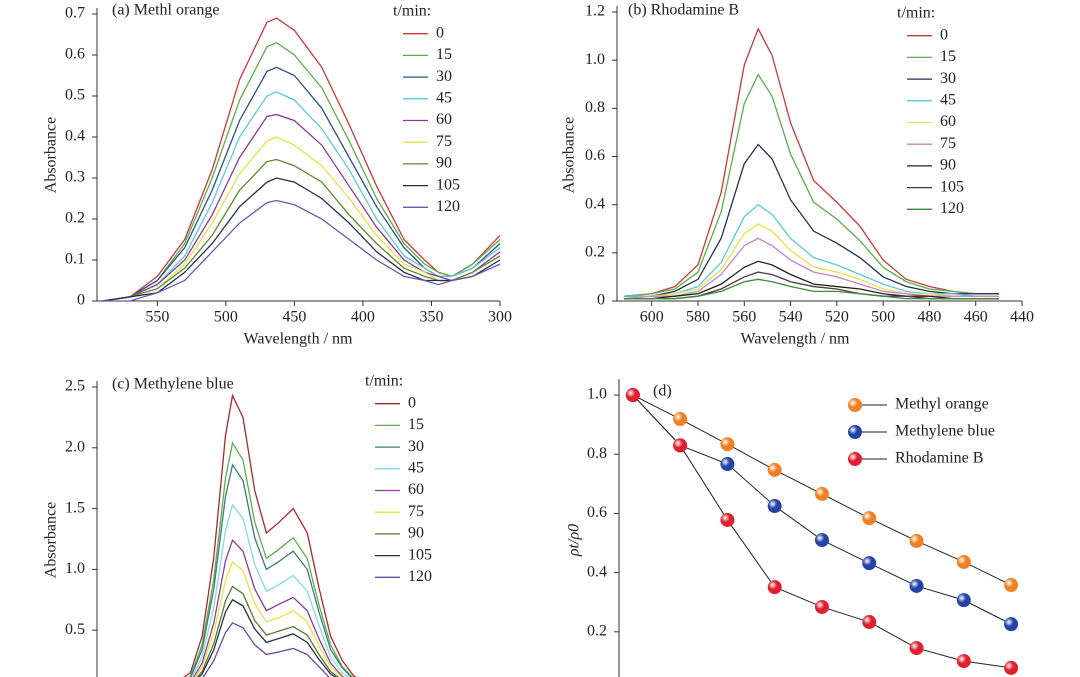 Image resolution: width=1080 pixels, height=677 pixels. What do you see at coordinates (444, 119) in the screenshot?
I see `legend-label: 60` at bounding box center [444, 119].